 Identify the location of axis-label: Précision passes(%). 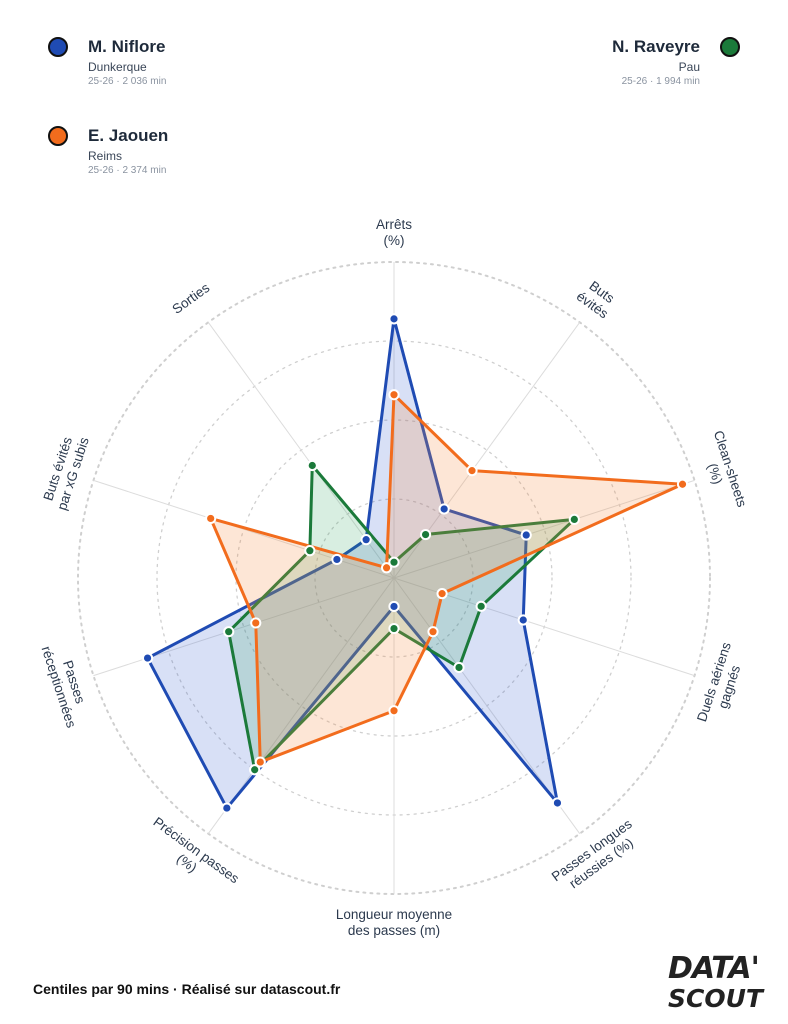
(191, 856).